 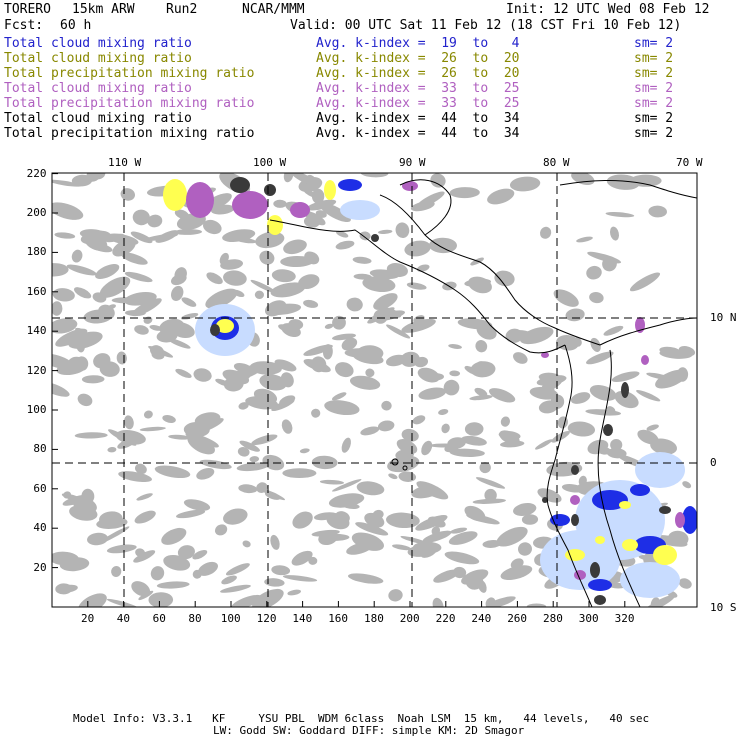 What do you see at coordinates (723, 317) in the screenshot?
I see `lat-label-10n: 10 N` at bounding box center [723, 317].